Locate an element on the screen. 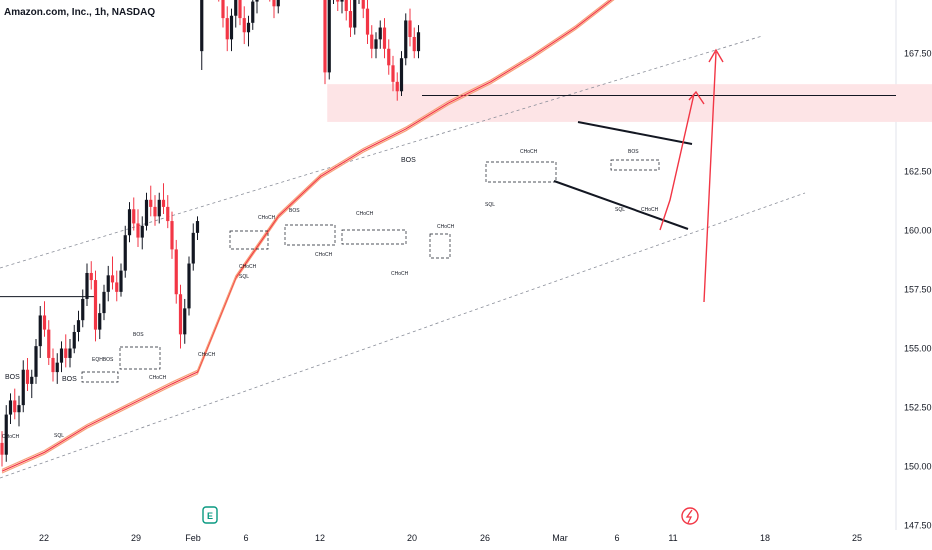 This screenshot has height=550, width=932. chart-title: Amazon.com, Inc., 1h, NASDAQ is located at coordinates (79, 12).